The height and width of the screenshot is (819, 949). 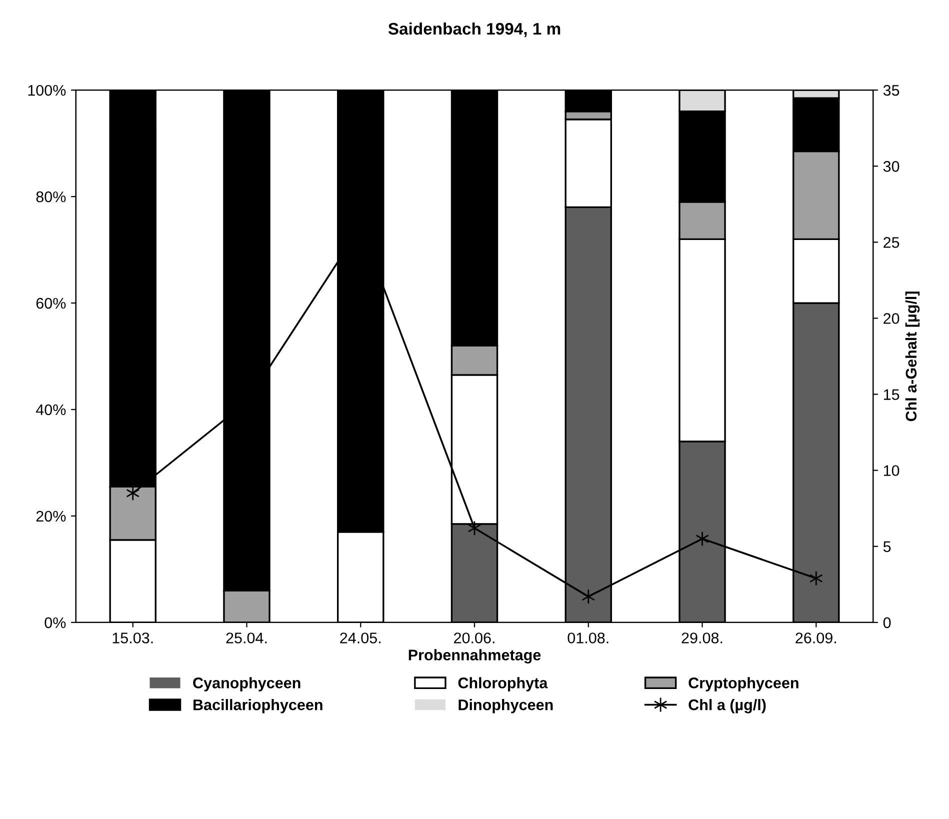 I want to click on legend-label: Dinophyceen, so click(x=505, y=706).